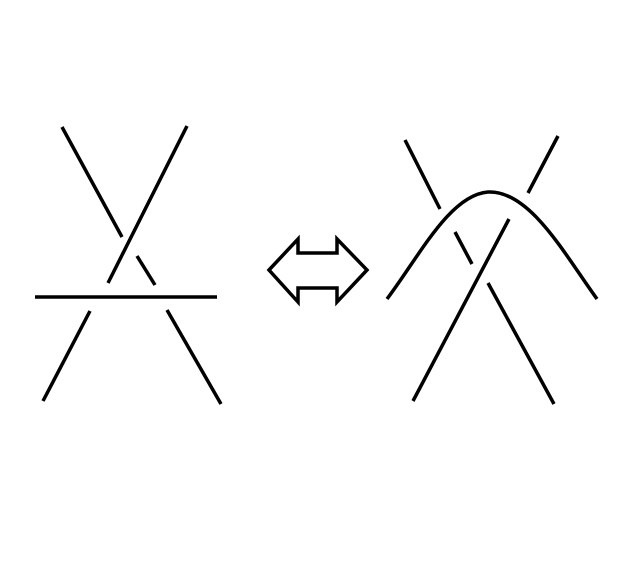  What do you see at coordinates (422, 174) in the screenshot?
I see `right-strand-descending-upper` at bounding box center [422, 174].